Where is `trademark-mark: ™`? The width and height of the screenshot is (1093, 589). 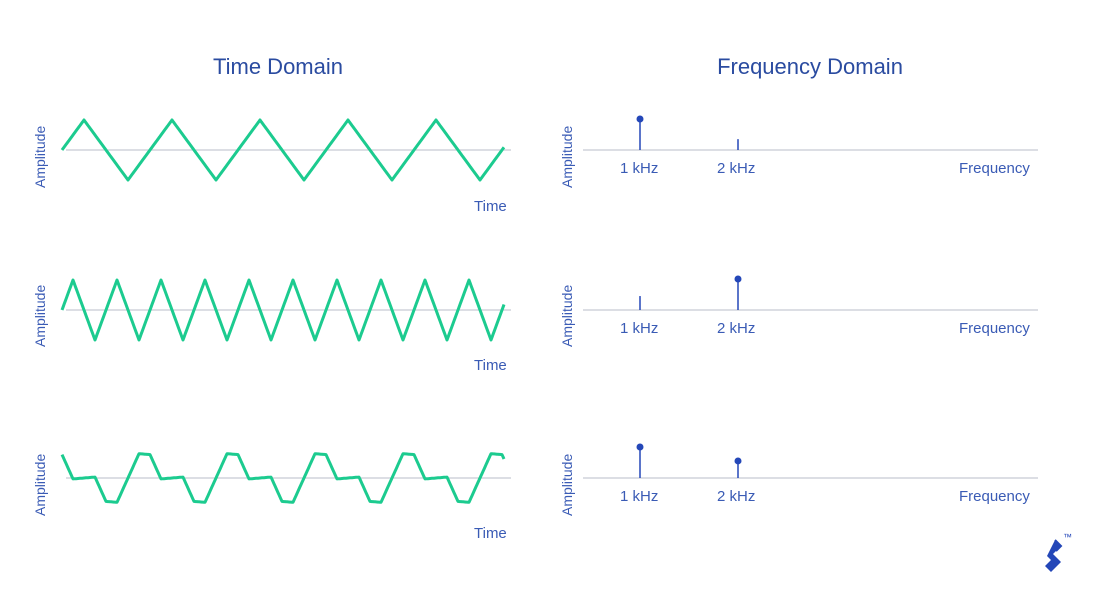 trademark-mark: ™ is located at coordinates (1067, 537).